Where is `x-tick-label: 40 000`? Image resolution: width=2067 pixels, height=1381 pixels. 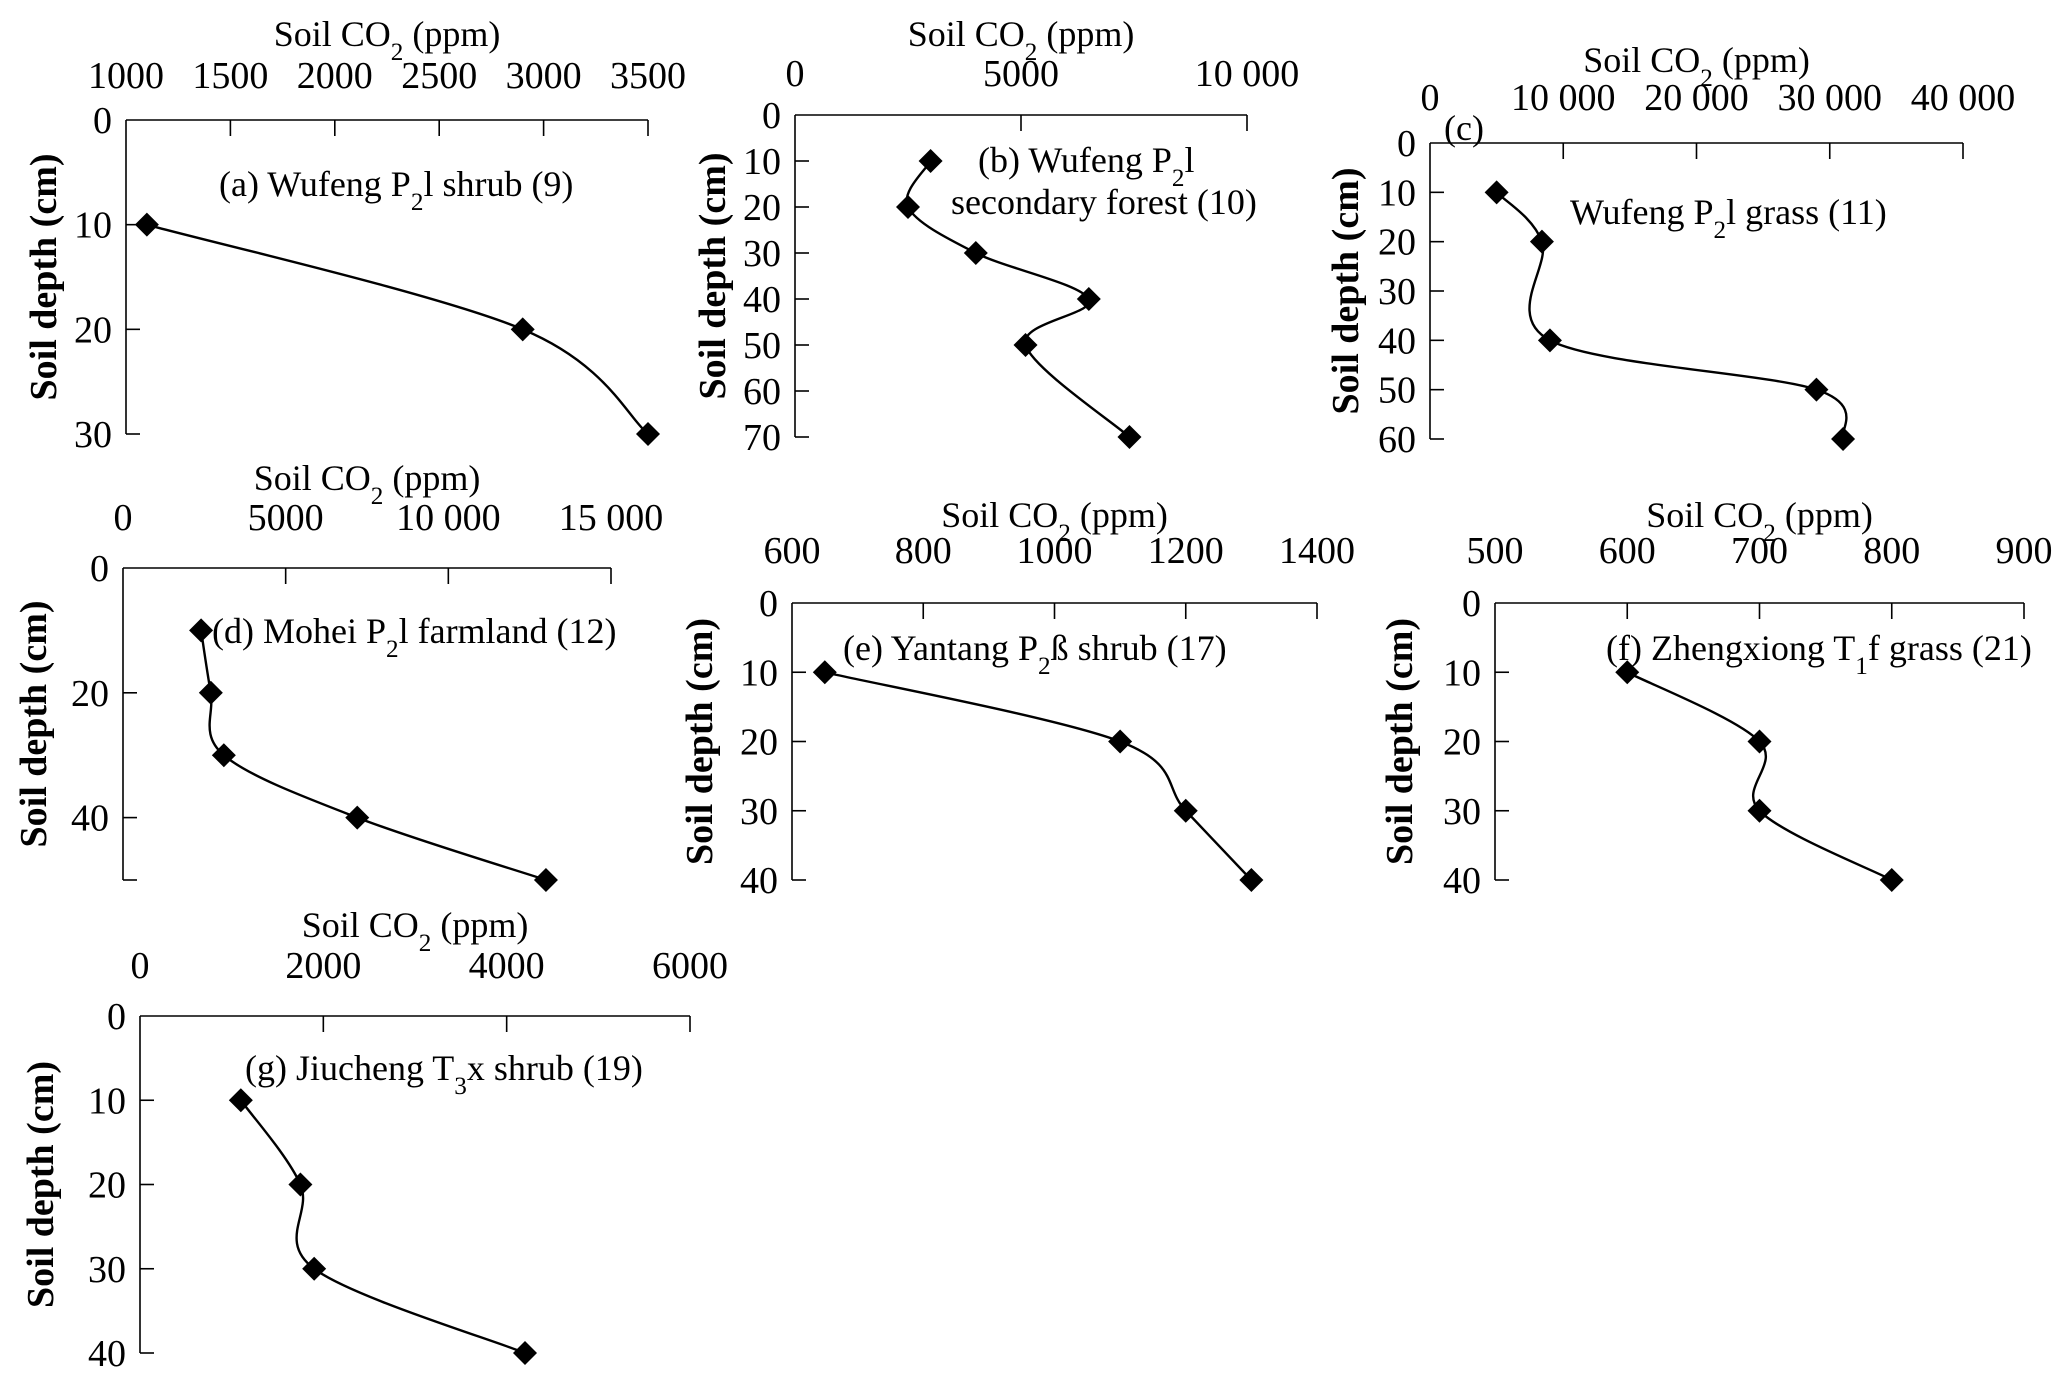 x-tick-label: 40 000 is located at coordinates (1963, 98).